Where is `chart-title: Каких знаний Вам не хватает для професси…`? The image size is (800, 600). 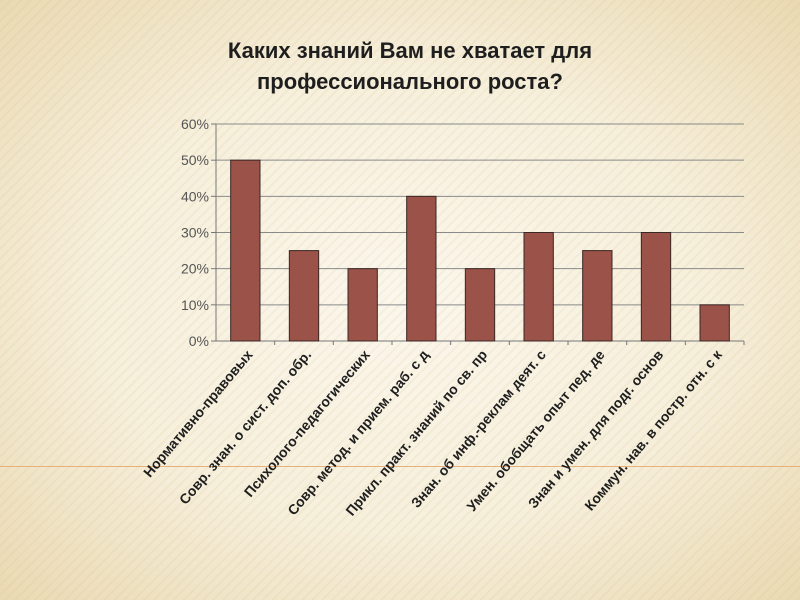 chart-title: Каких знаний Вам не хватает для професси… is located at coordinates (410, 66).